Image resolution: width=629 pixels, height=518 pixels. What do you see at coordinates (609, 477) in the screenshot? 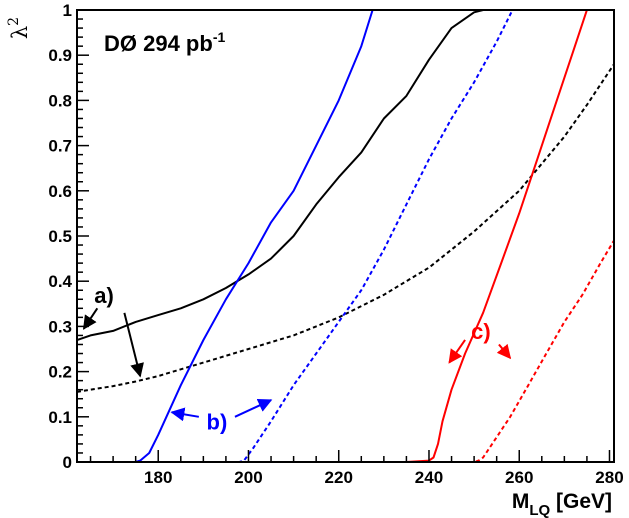
I see `x-tick-label: 280` at bounding box center [609, 477].